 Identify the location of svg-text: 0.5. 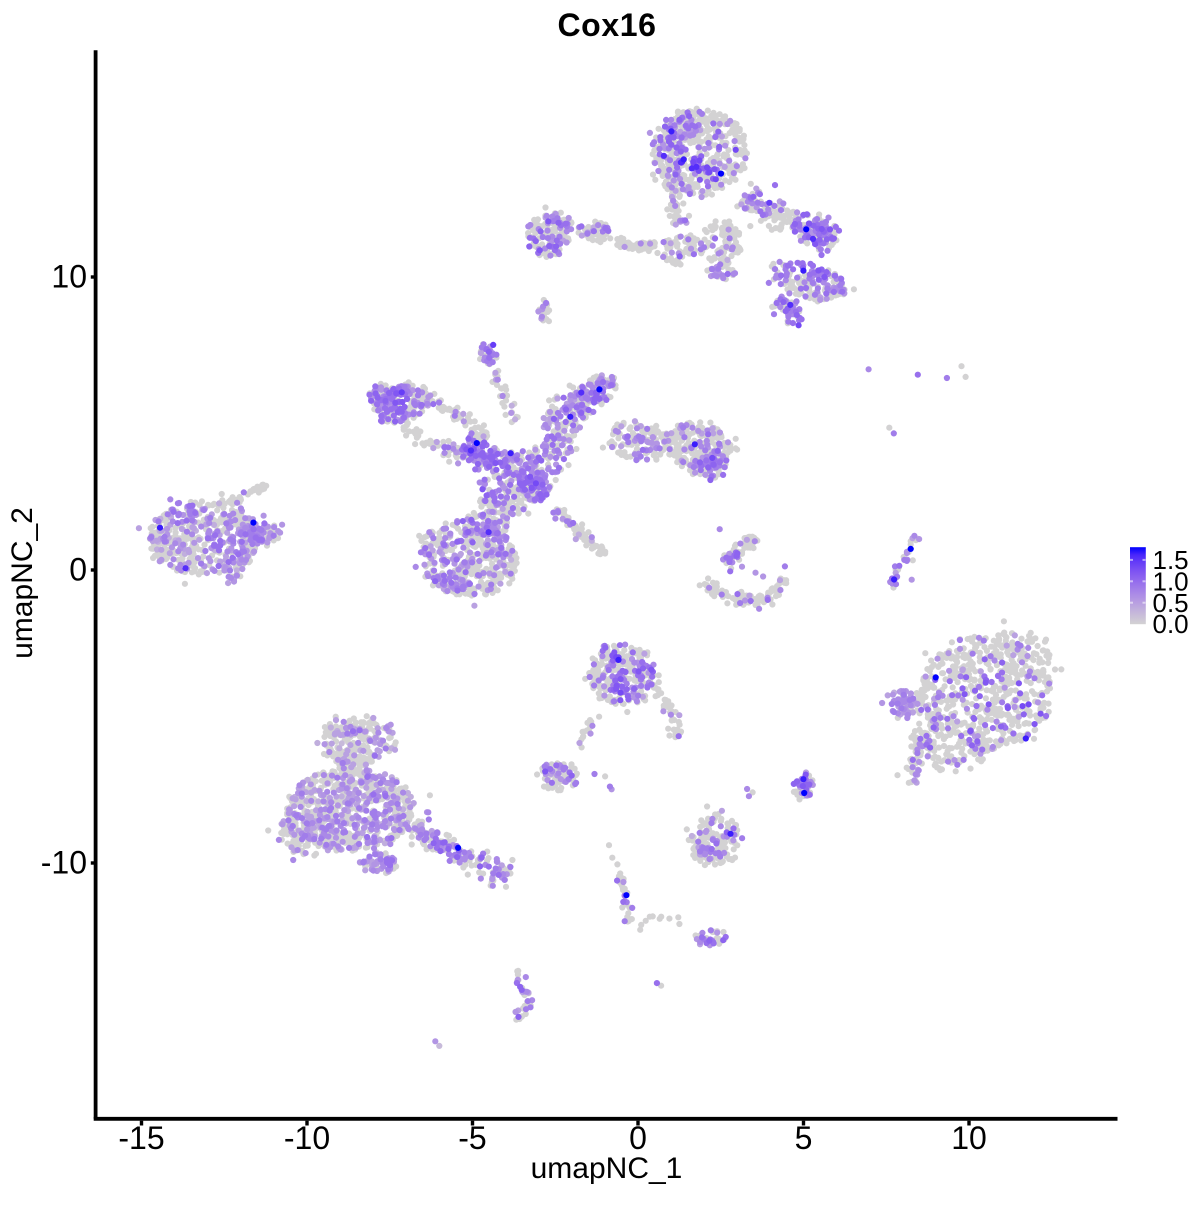
(1171, 603).